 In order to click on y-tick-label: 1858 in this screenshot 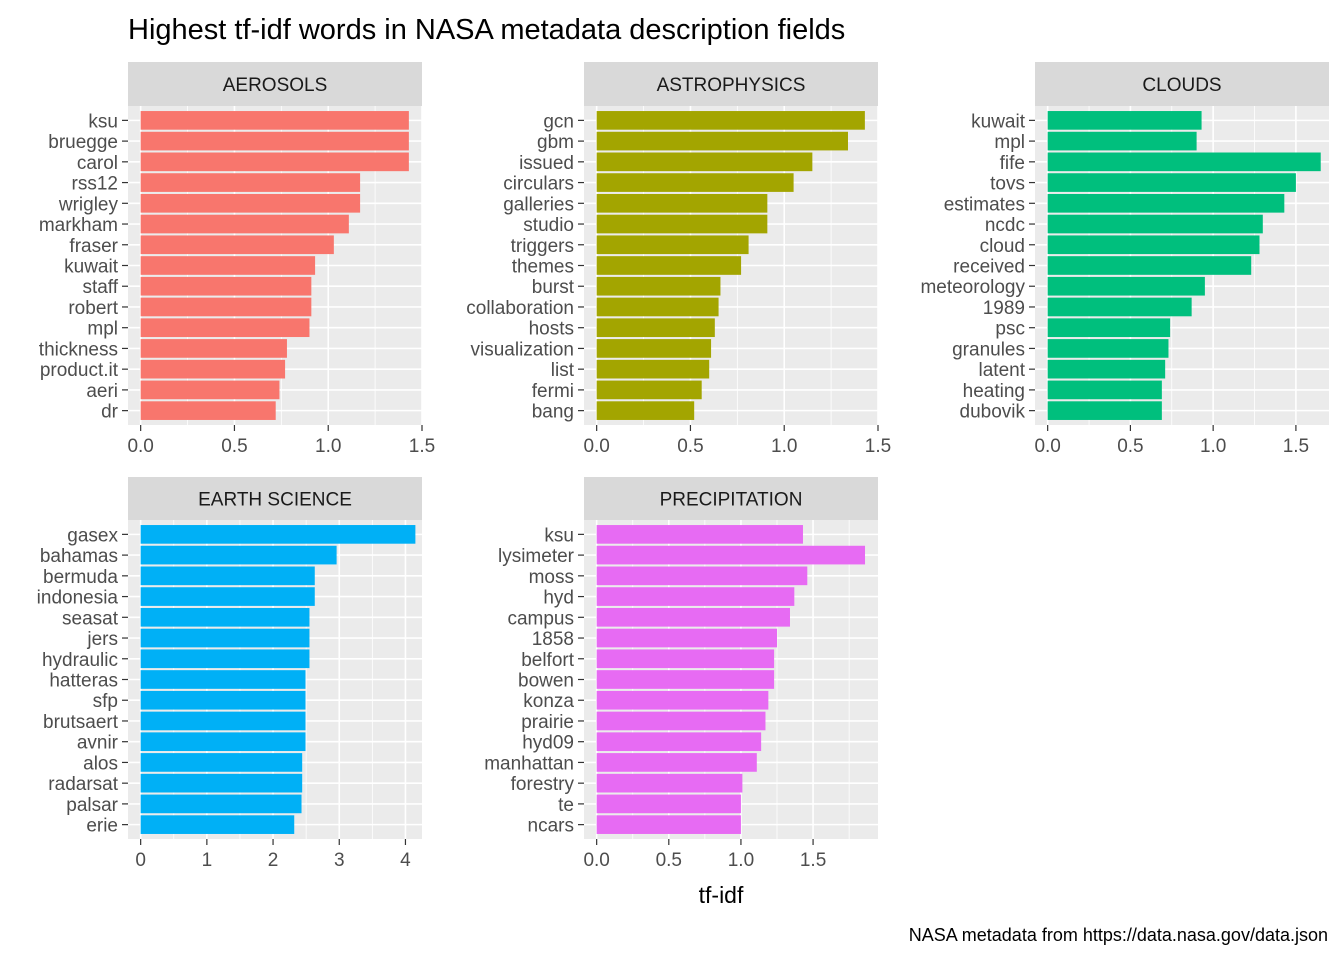, I will do `click(553, 639)`.